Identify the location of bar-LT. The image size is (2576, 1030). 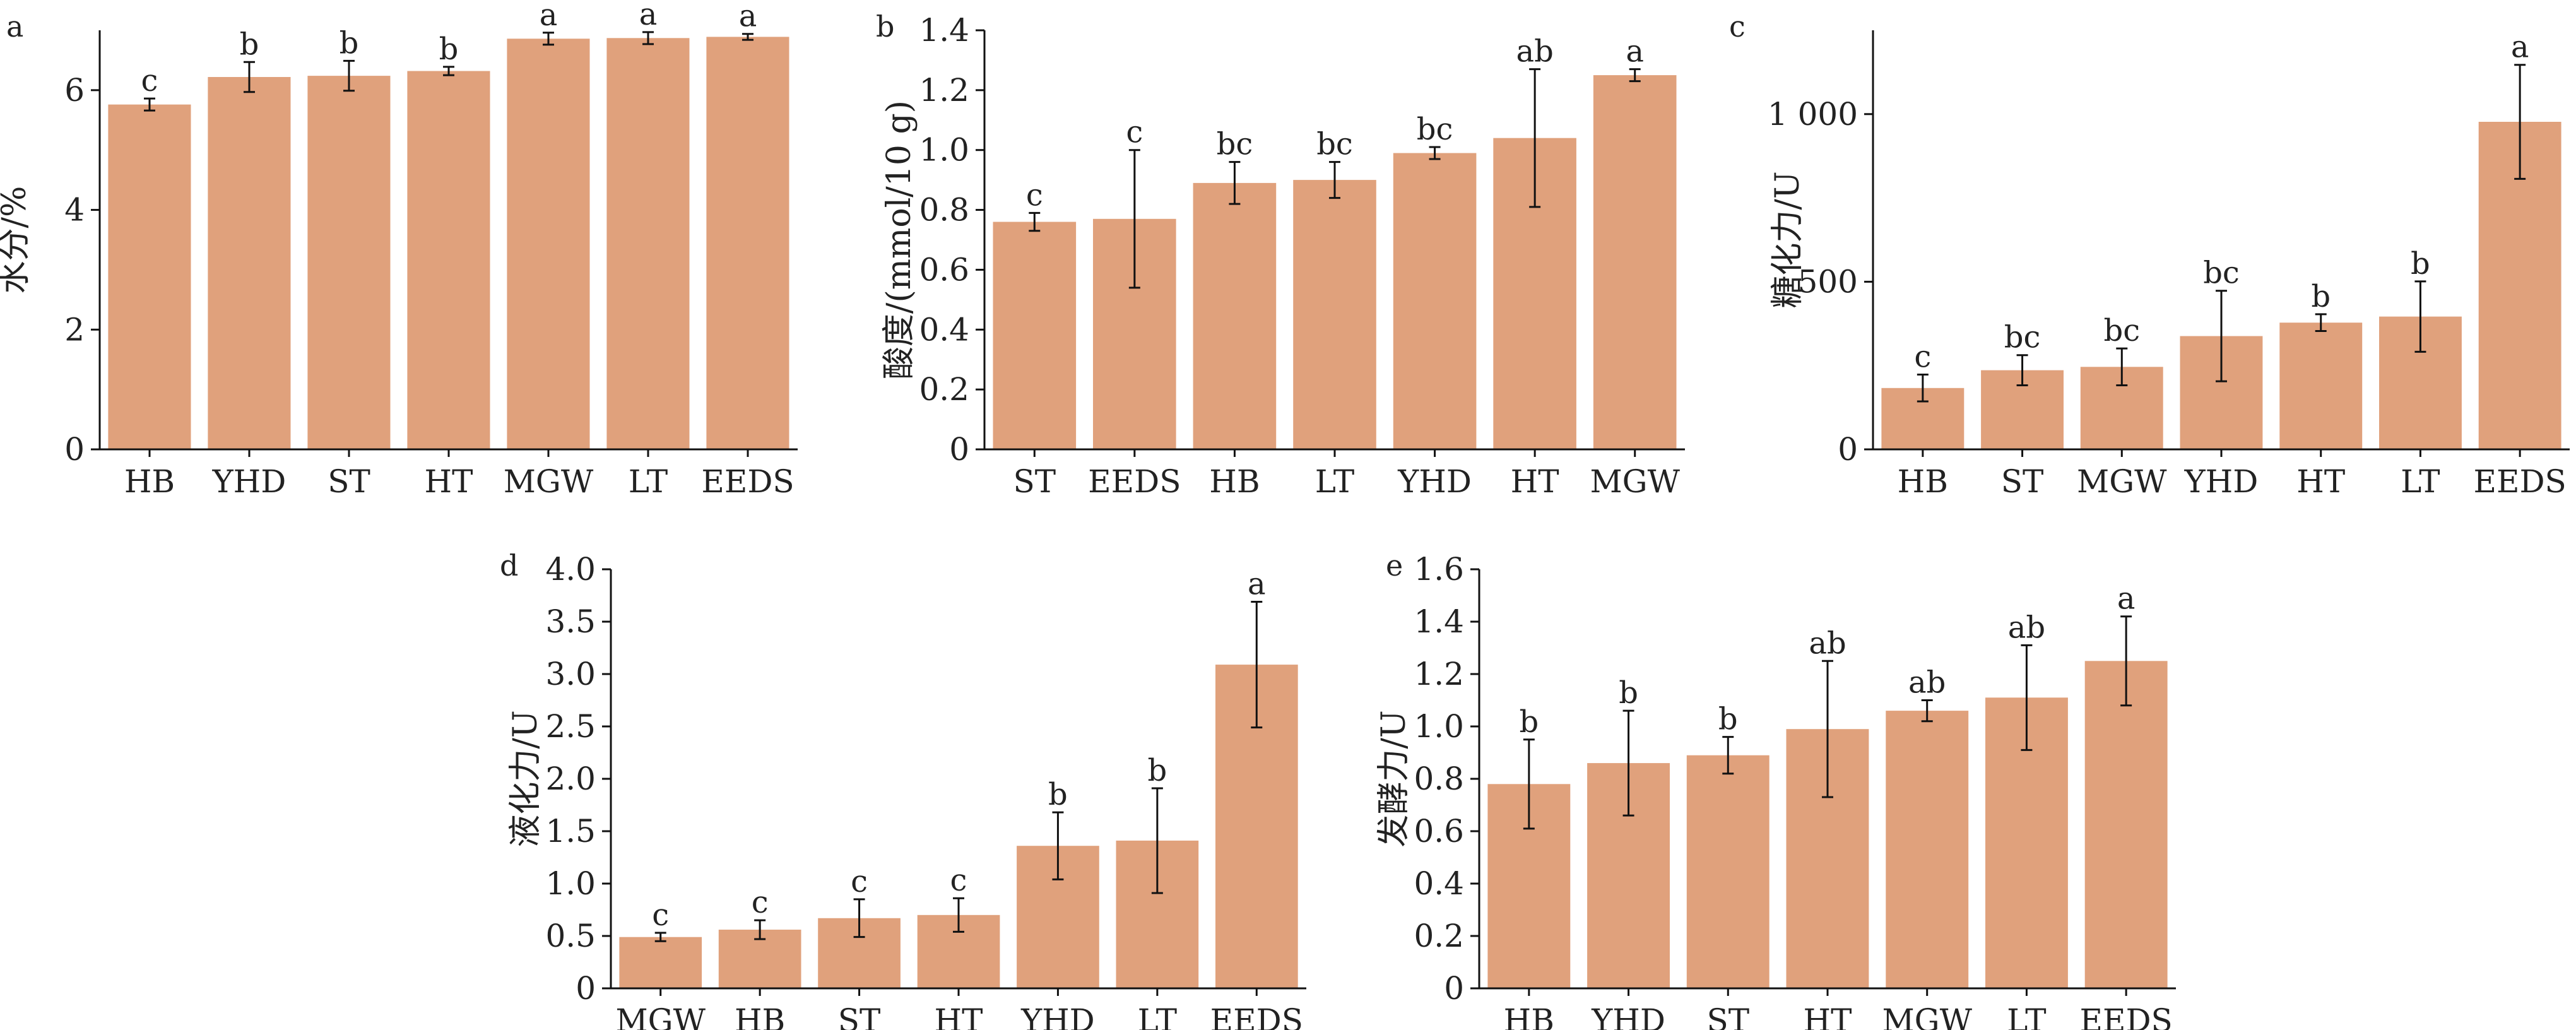
(1334, 314).